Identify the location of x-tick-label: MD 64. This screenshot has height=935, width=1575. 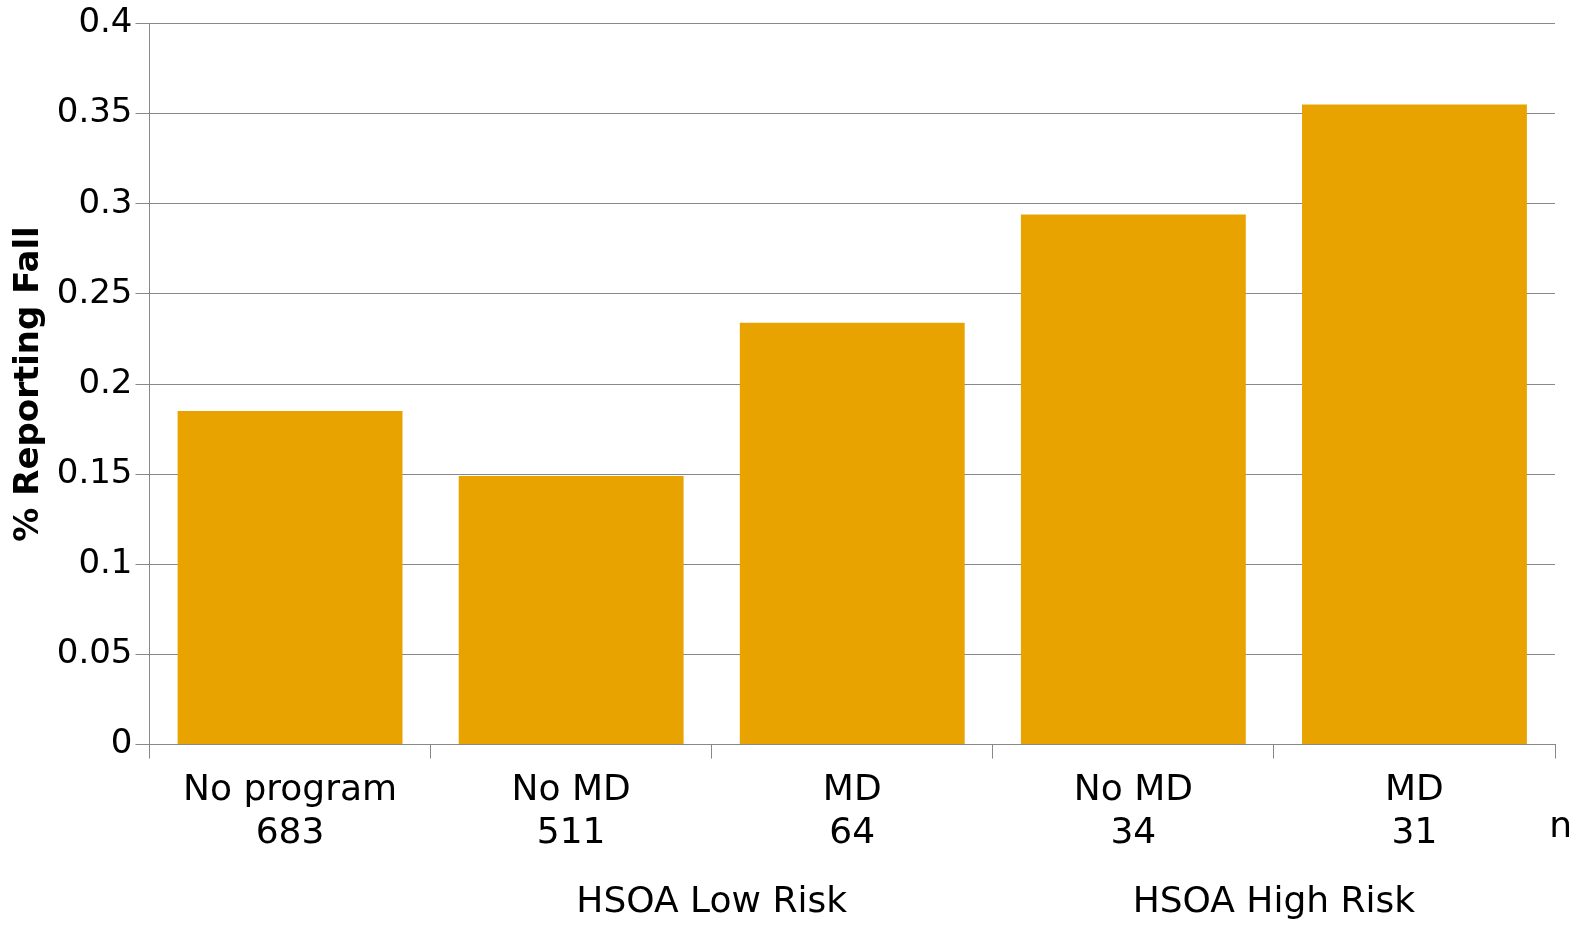
(852, 808).